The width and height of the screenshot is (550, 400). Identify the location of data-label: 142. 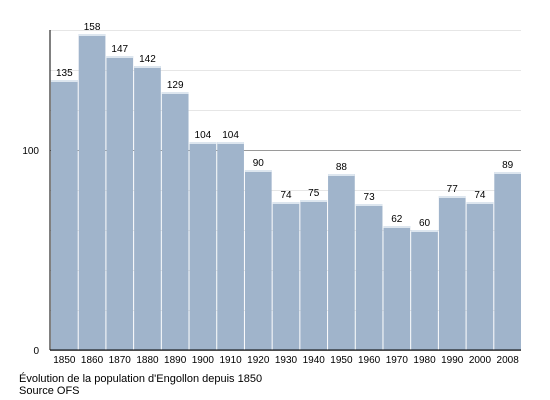
(147, 59).